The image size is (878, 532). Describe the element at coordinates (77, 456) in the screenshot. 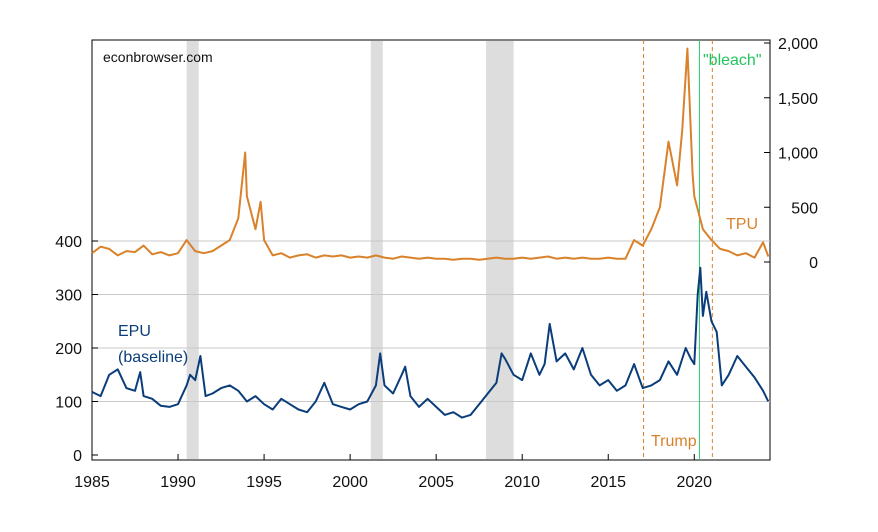

I see `left-tick-label: 0` at that location.